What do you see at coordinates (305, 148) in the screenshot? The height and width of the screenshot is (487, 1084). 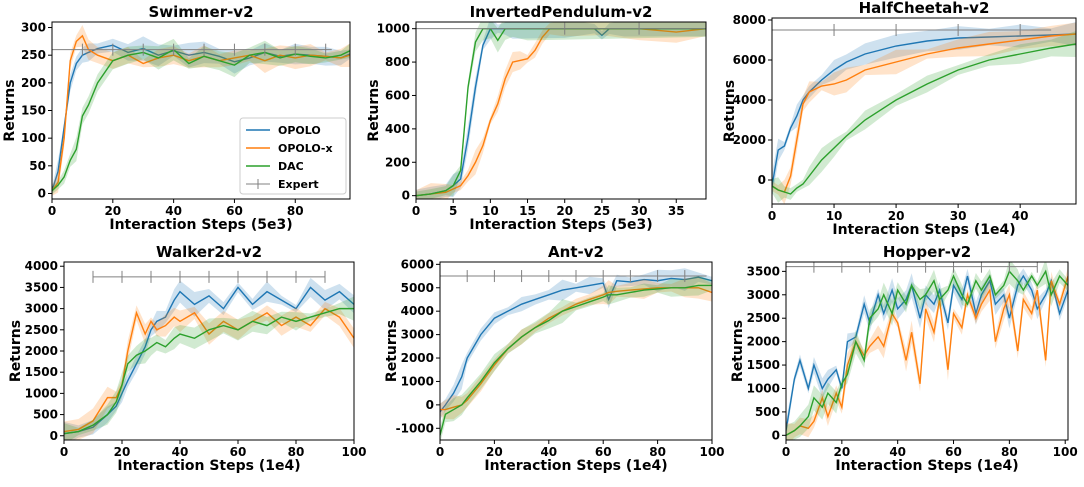 I see `legend-label: OPOLO-x` at bounding box center [305, 148].